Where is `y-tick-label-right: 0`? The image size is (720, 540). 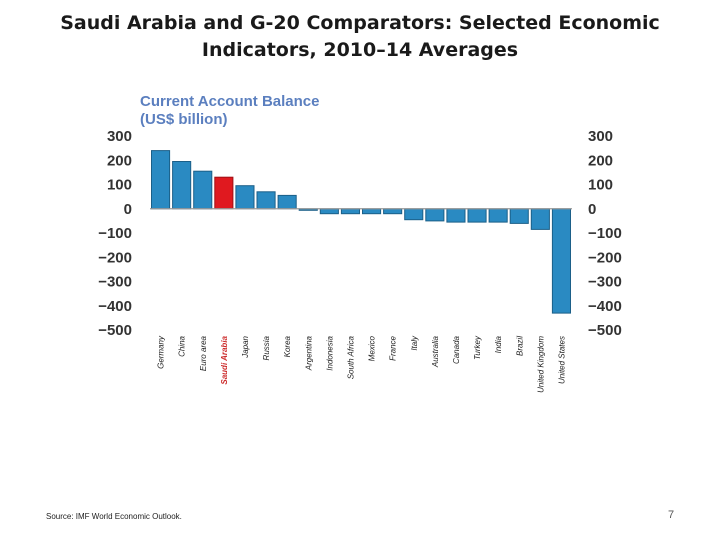
y-tick-label-right: 0 is located at coordinates (592, 209).